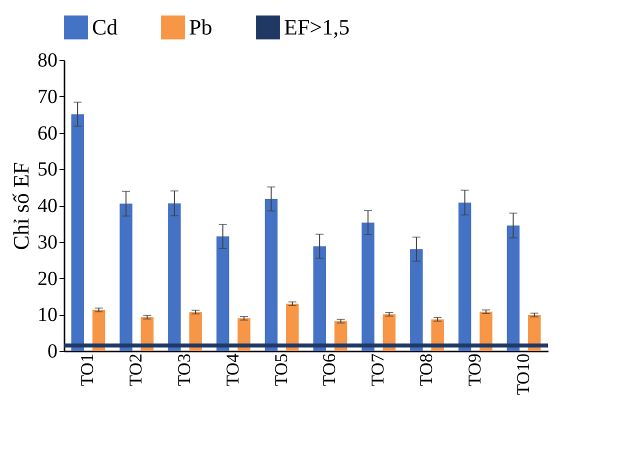 This screenshot has width=623, height=476. I want to click on y-axis-title: Chỉ số EF, so click(21, 206).